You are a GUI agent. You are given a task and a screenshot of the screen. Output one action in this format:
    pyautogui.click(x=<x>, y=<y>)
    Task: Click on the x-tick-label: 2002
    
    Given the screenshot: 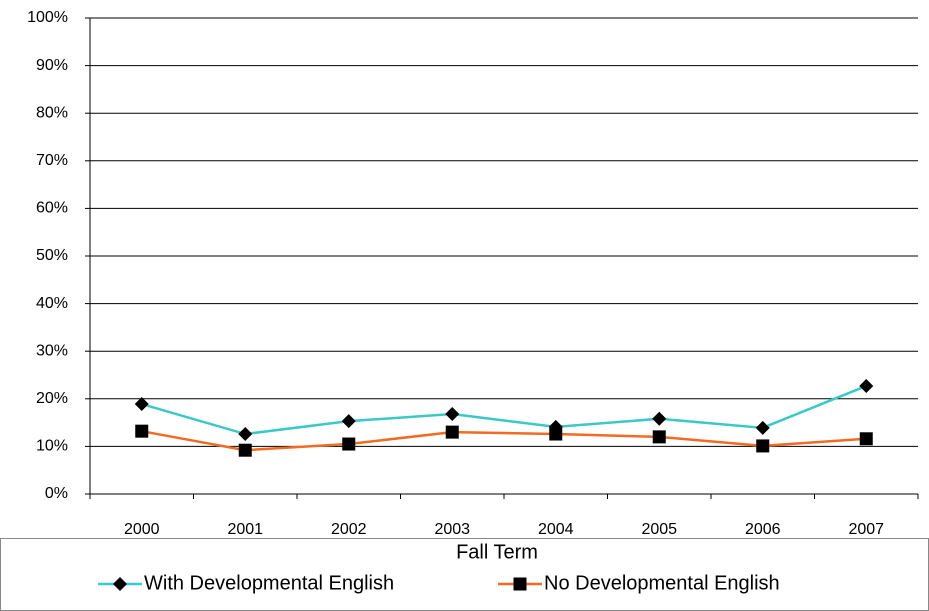 What is the action you would take?
    pyautogui.click(x=349, y=529)
    